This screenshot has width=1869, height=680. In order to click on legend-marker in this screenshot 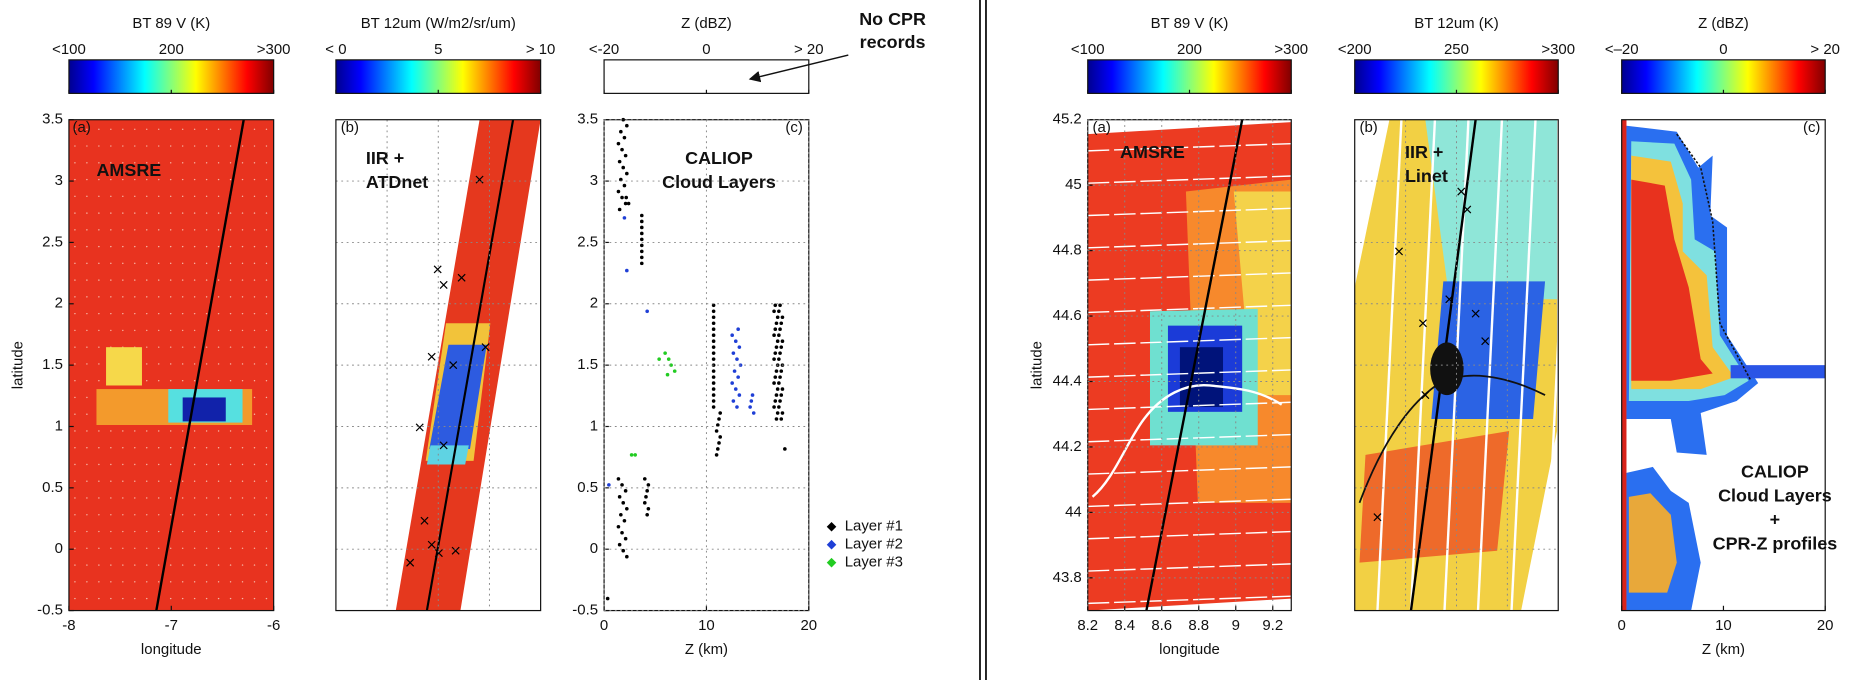, I will do `click(831, 526)`.